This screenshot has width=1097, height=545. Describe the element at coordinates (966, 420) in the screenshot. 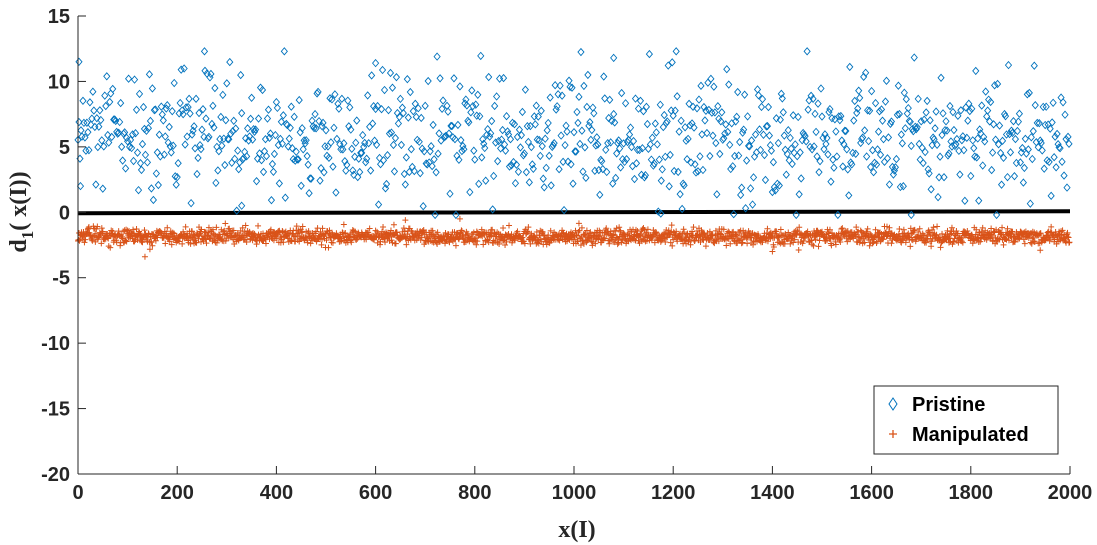

I see `legend: Pristine Manipulated` at that location.